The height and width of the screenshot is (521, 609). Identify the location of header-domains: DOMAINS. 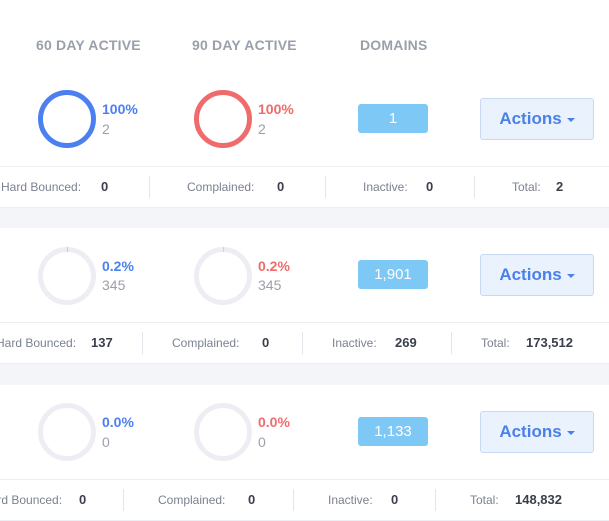
(394, 45).